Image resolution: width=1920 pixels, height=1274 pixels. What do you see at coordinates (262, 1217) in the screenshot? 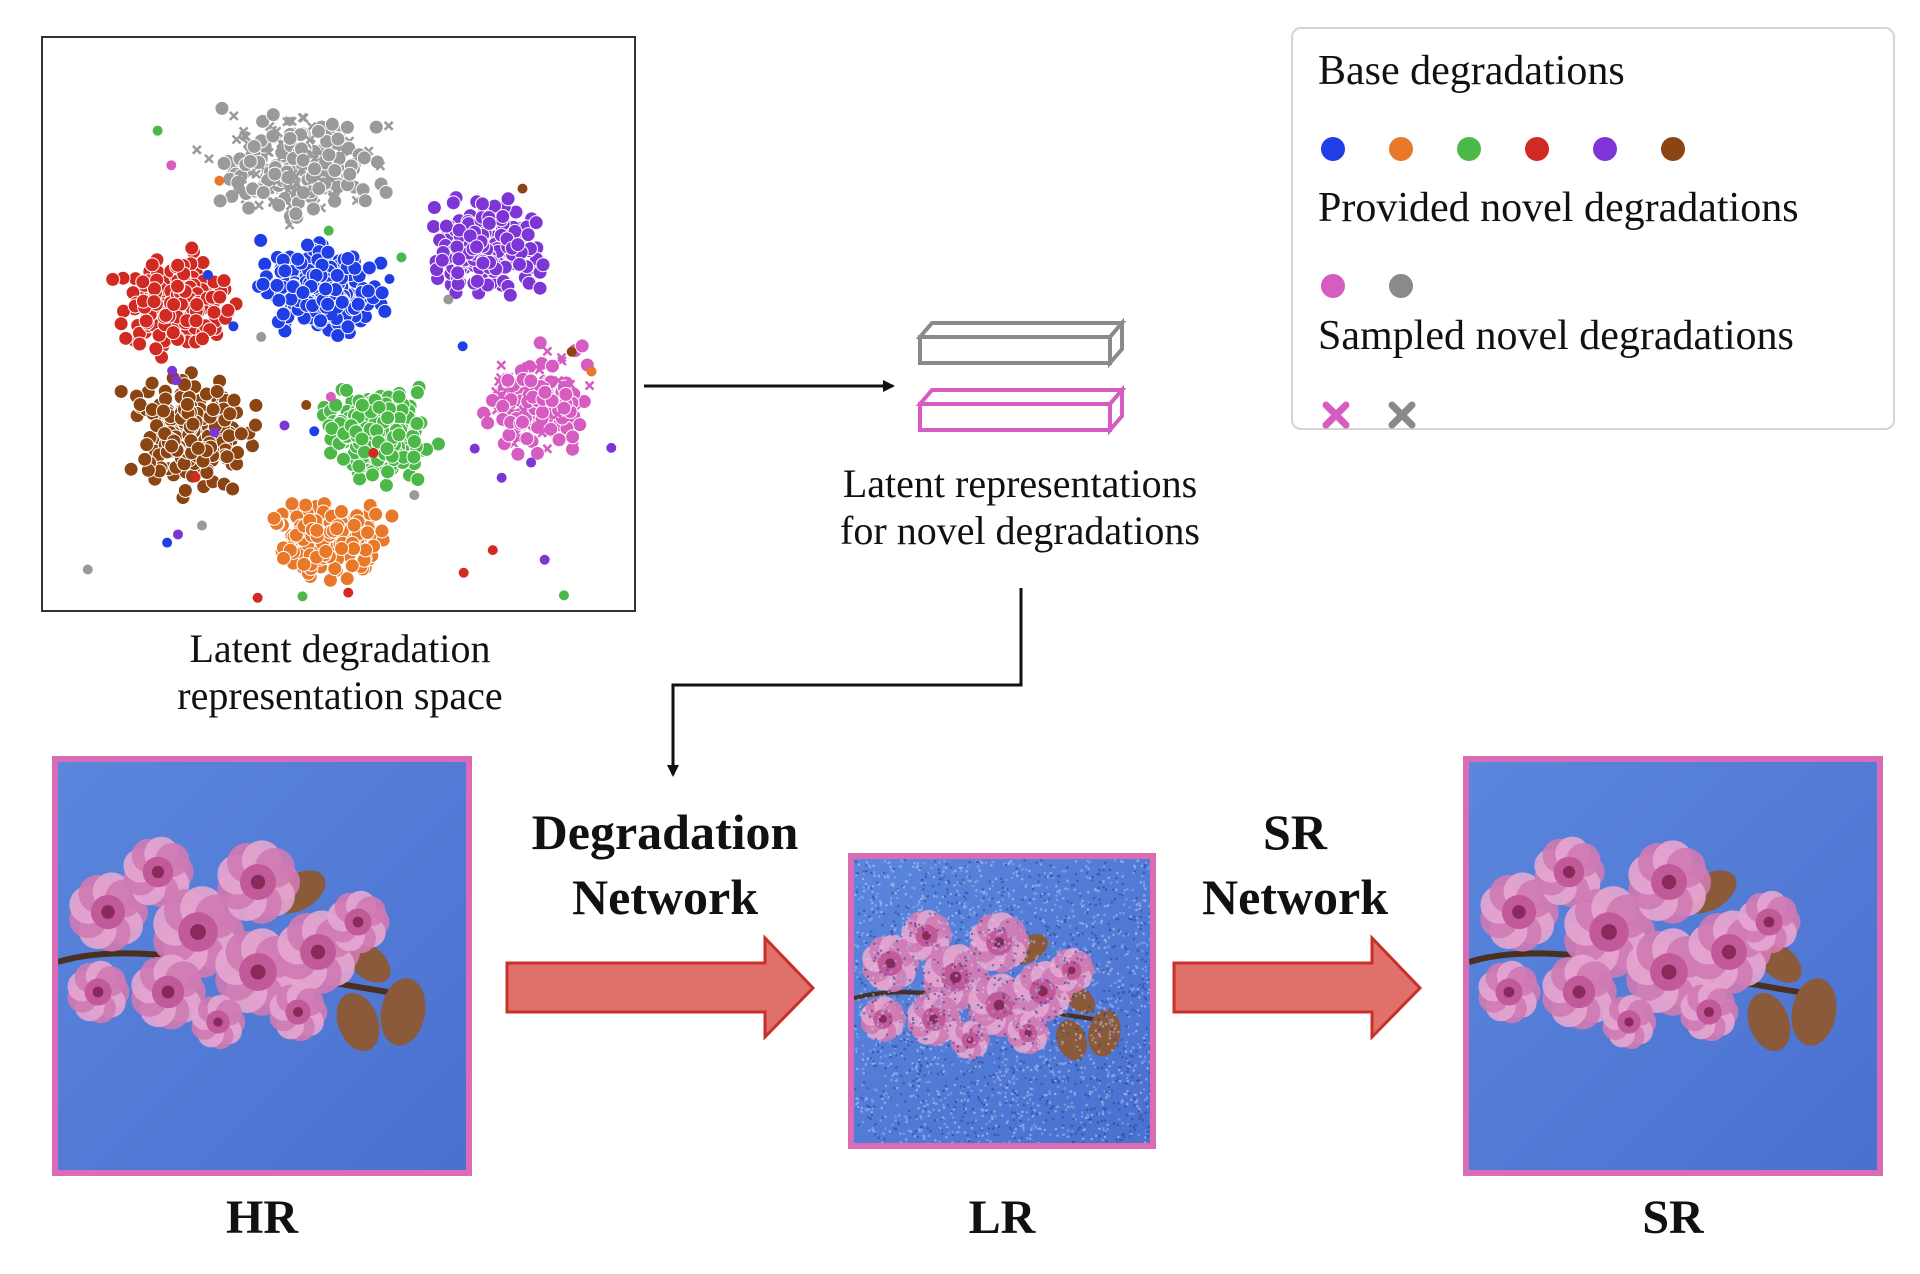
I see `hr-label: HR` at bounding box center [262, 1217].